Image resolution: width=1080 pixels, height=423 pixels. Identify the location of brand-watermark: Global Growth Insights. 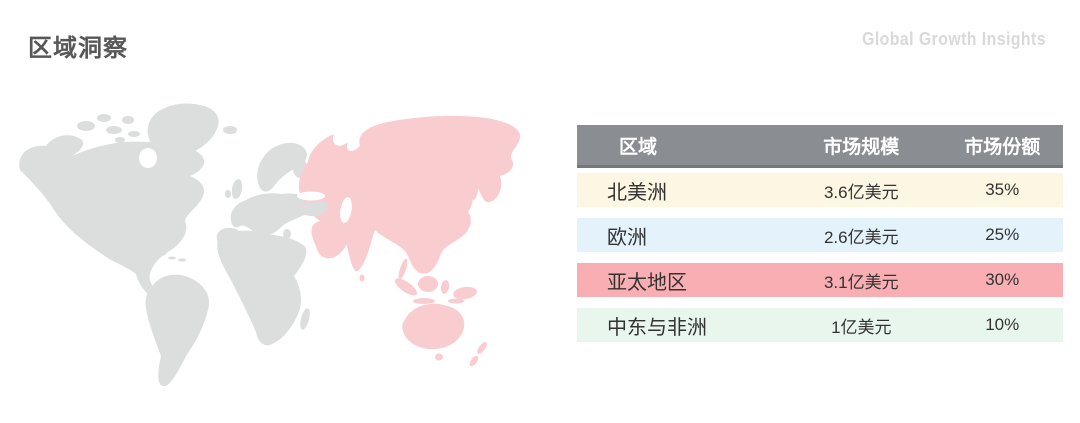
(954, 39).